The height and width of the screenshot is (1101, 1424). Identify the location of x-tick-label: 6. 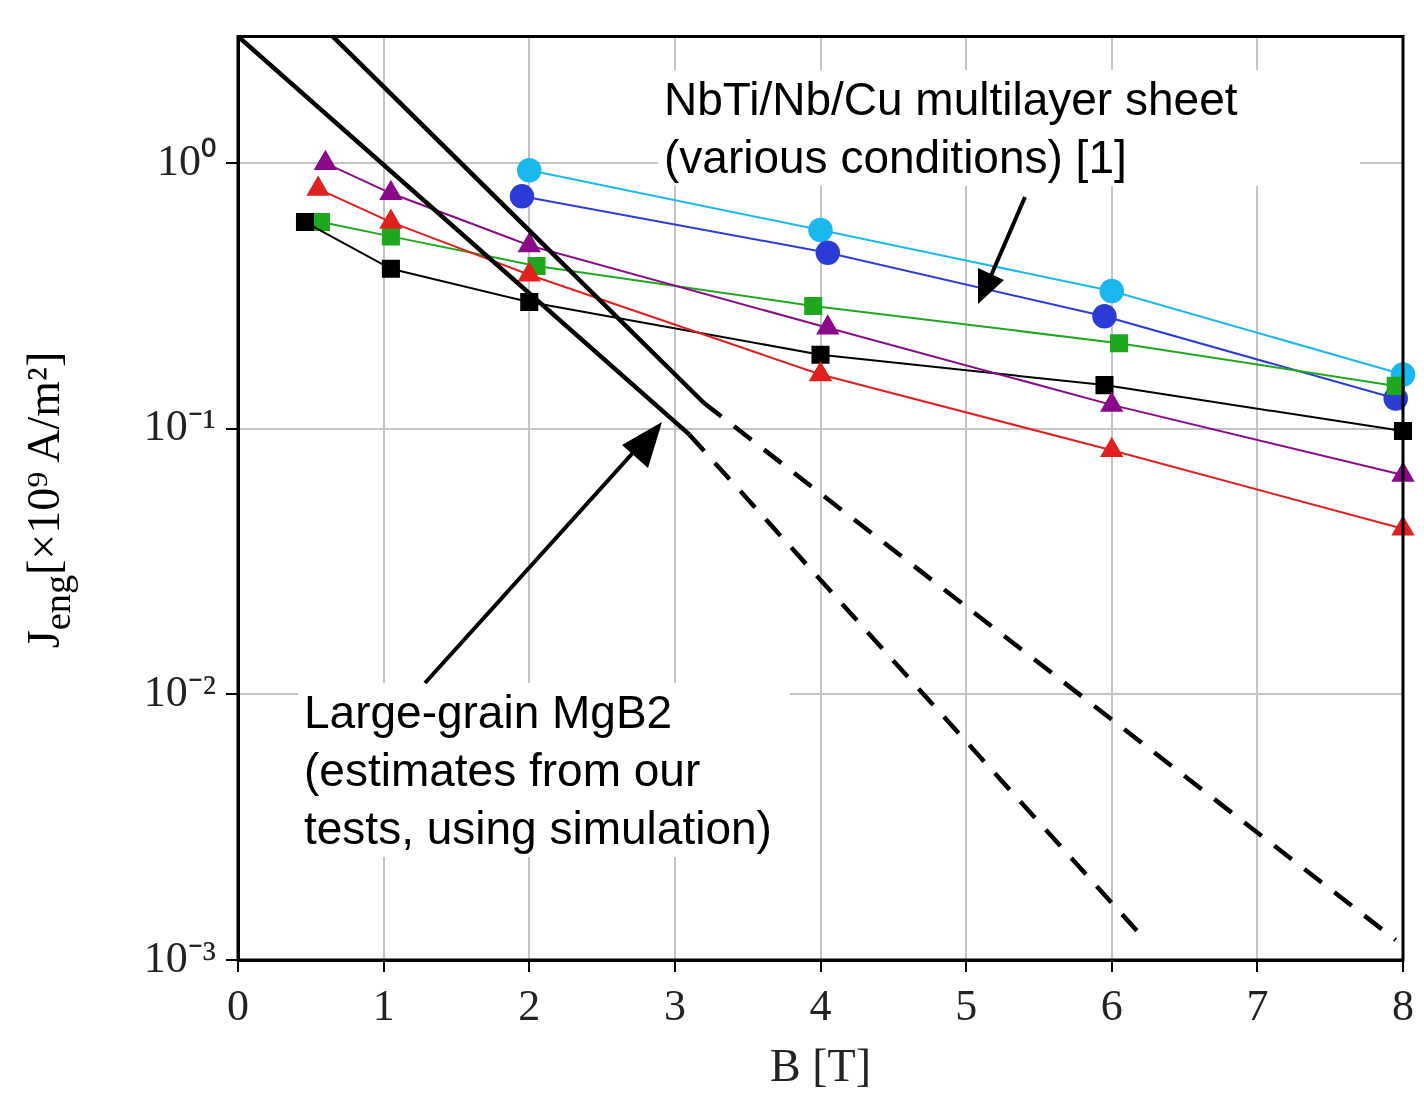
(1111, 1005).